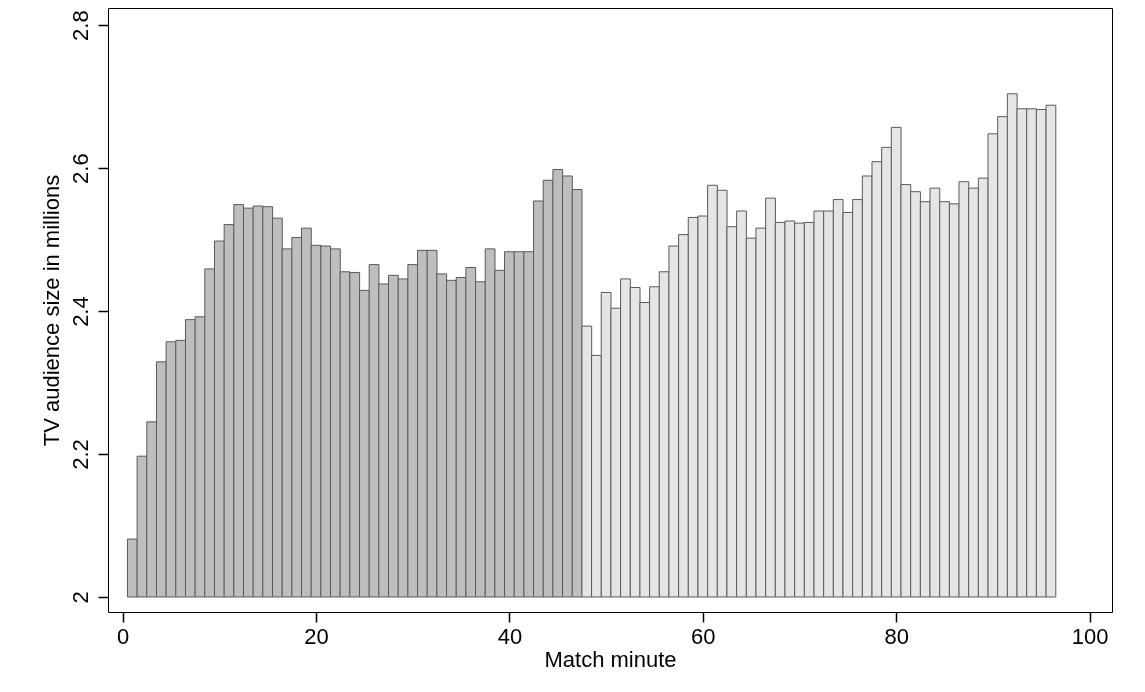  What do you see at coordinates (80, 25) in the screenshot?
I see `y-tick-label: 2.8` at bounding box center [80, 25].